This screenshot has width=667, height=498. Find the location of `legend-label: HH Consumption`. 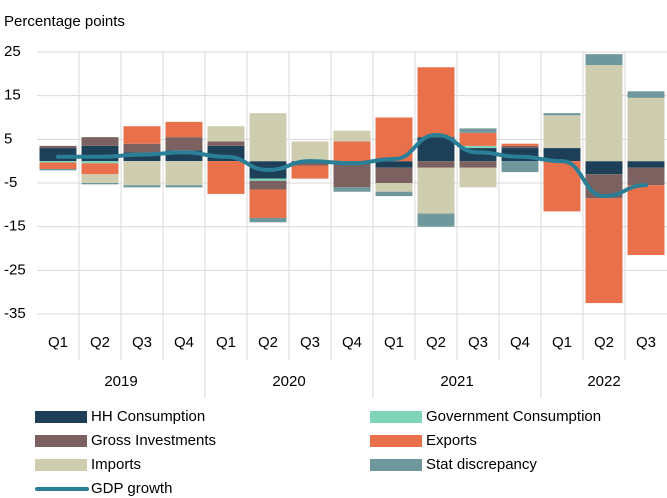

legend-label: HH Consumption is located at coordinates (148, 416).